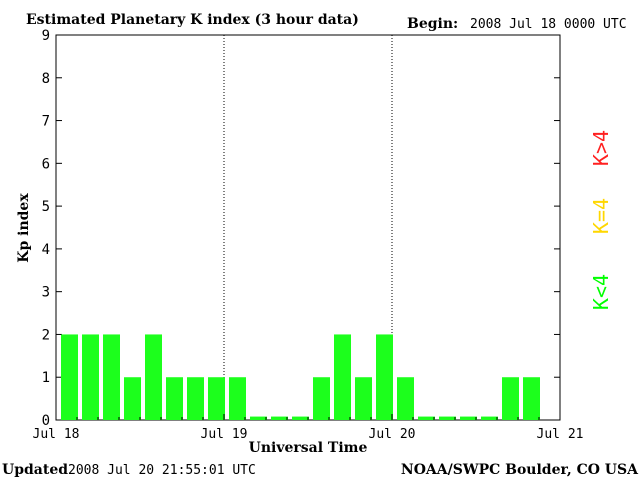 Image resolution: width=640 pixels, height=480 pixels. Describe the element at coordinates (392, 434) in the screenshot. I see `x-tick-label: Jul 20` at that location.